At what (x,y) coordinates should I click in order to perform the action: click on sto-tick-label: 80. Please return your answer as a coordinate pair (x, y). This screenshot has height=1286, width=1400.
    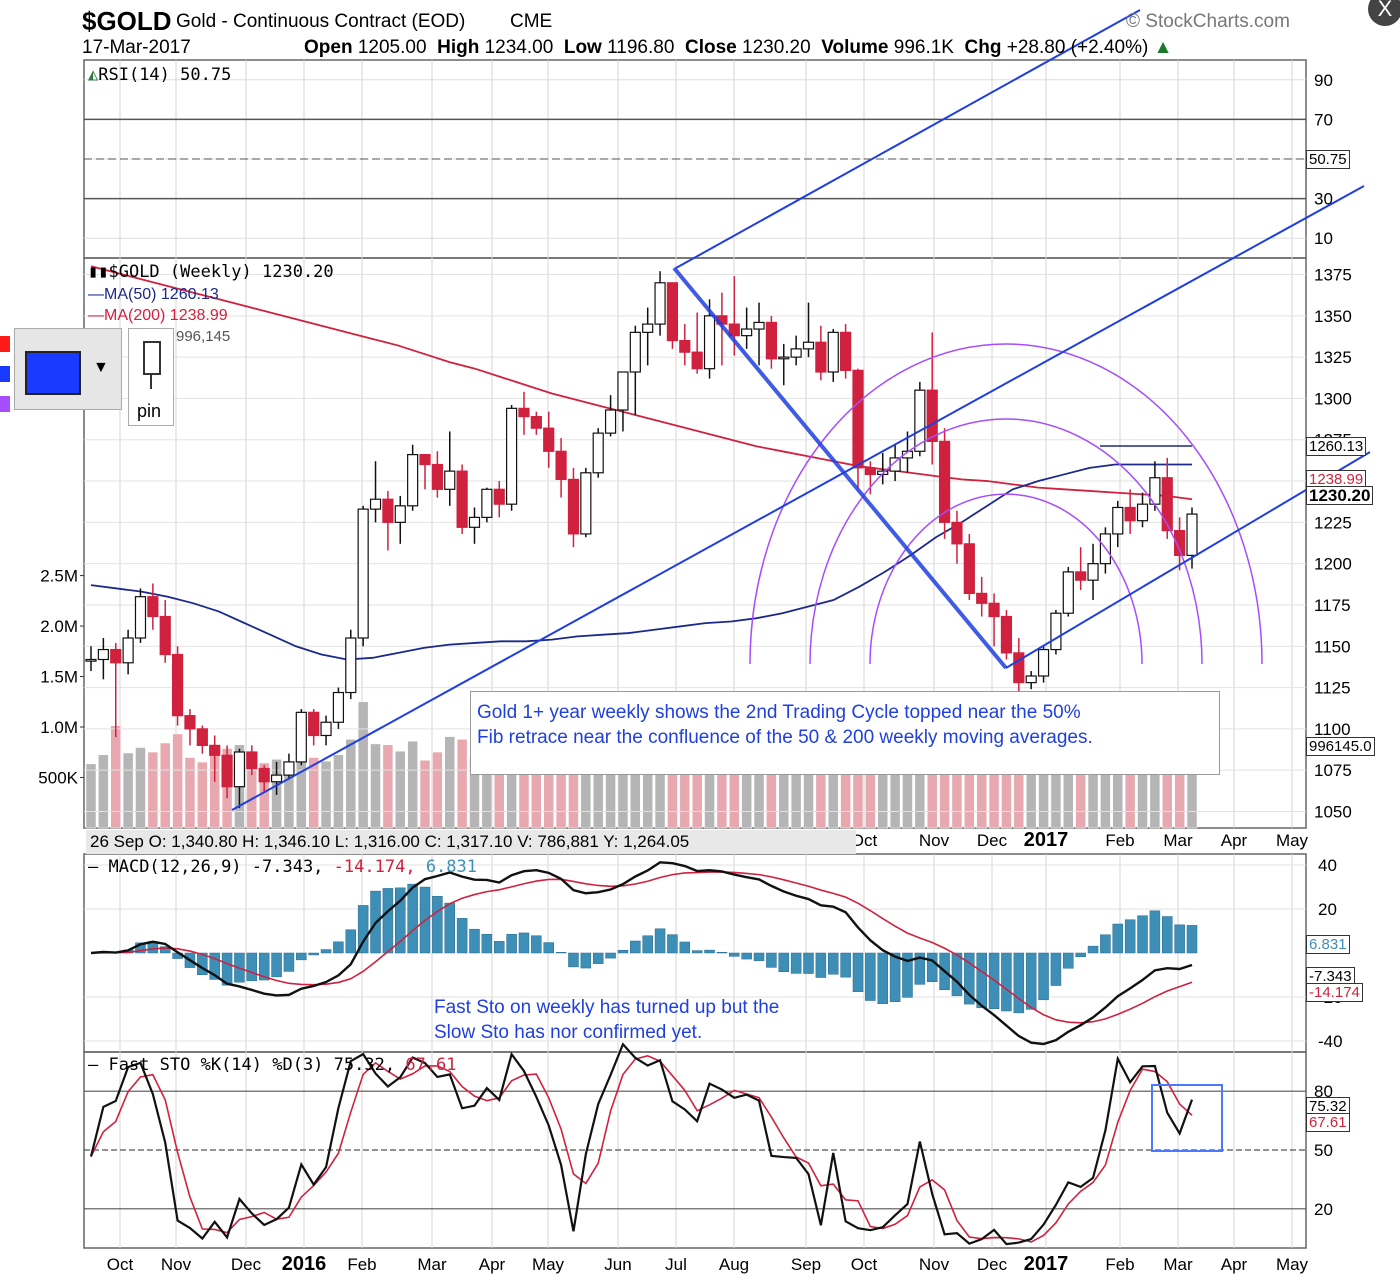
    Looking at the image, I should click on (1323, 1091).